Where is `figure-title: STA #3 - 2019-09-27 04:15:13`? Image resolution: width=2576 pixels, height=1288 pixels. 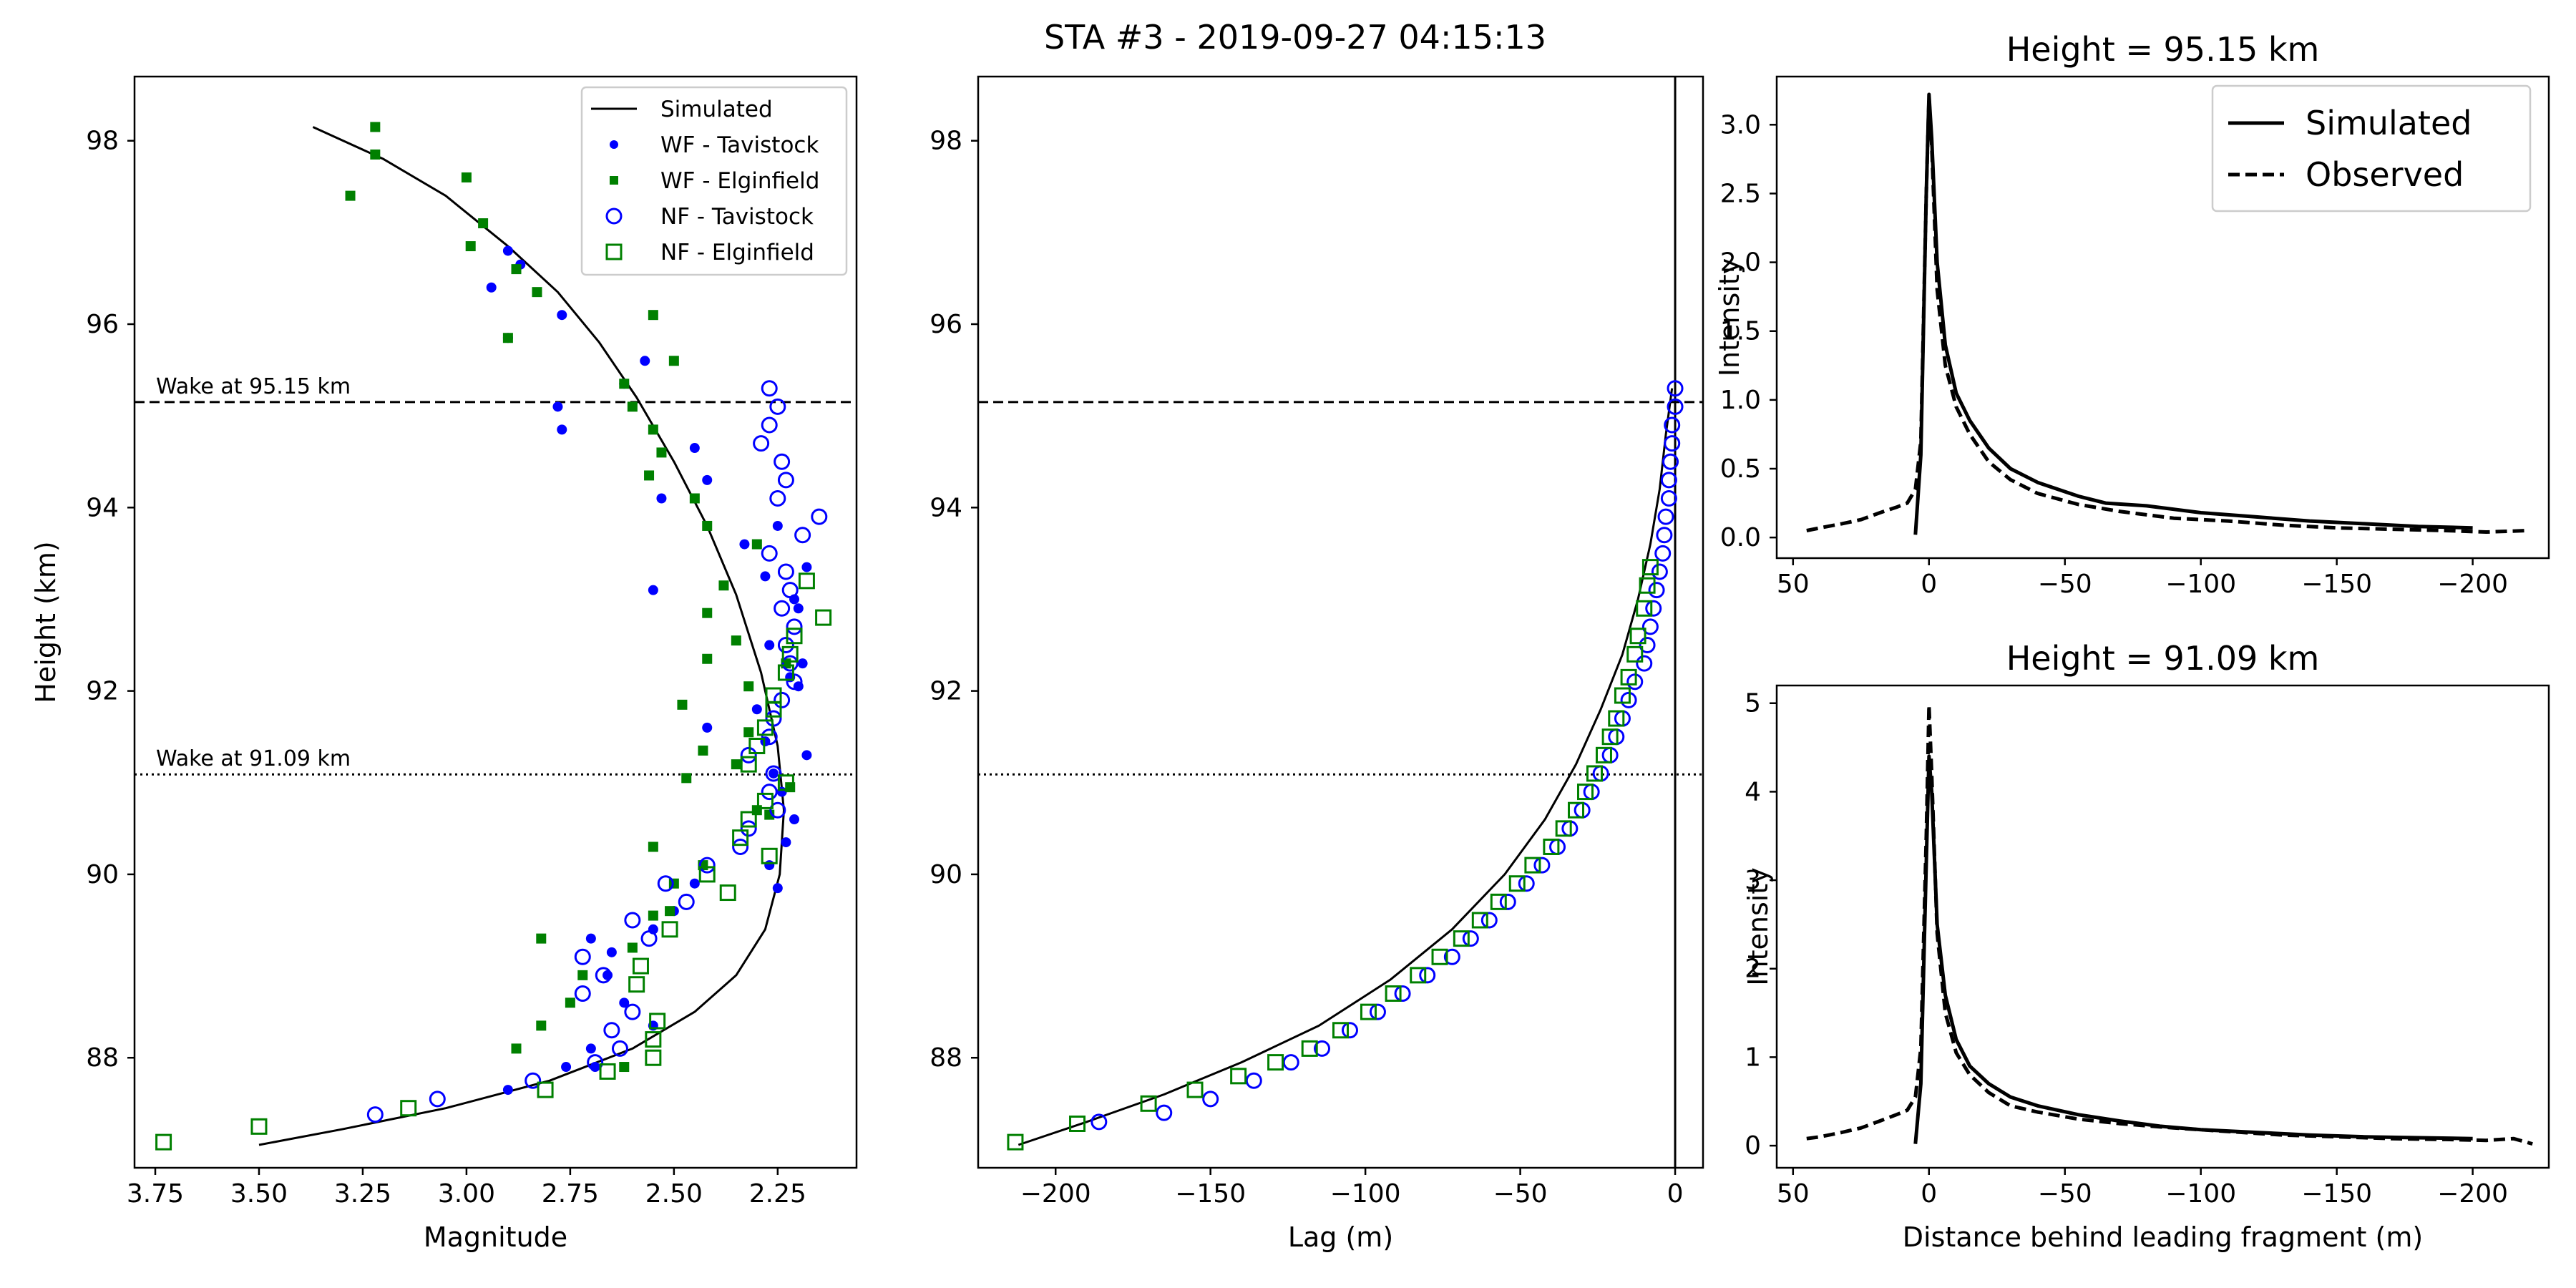
figure-title: STA #3 - 2019-09-27 04:15:13 is located at coordinates (1295, 37).